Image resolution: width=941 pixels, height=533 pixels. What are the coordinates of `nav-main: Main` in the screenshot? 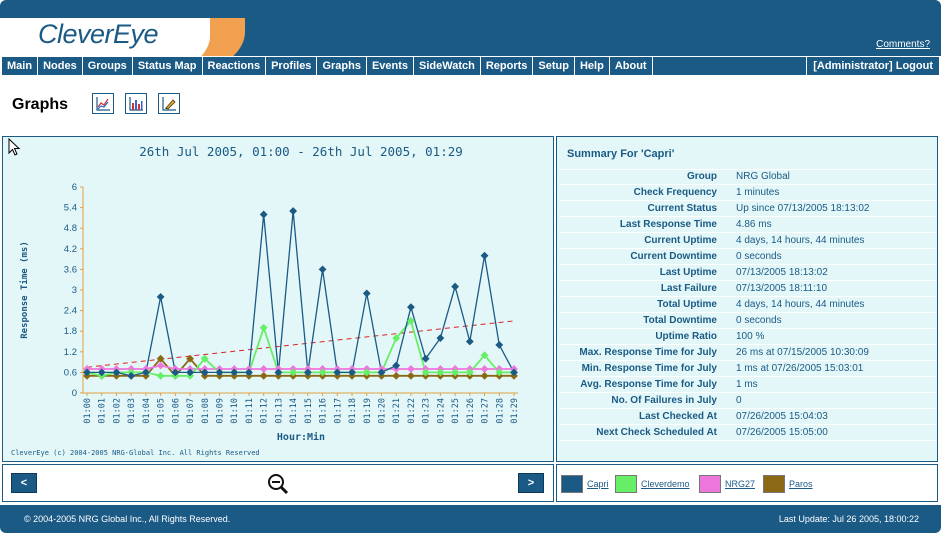 It's located at (20, 66).